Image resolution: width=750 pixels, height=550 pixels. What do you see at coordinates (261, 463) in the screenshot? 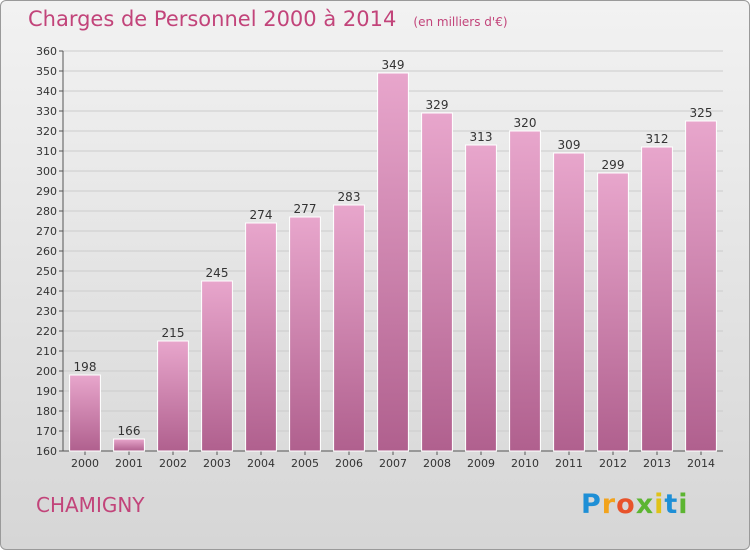
I see `x-tick-label: 2004` at bounding box center [261, 463].